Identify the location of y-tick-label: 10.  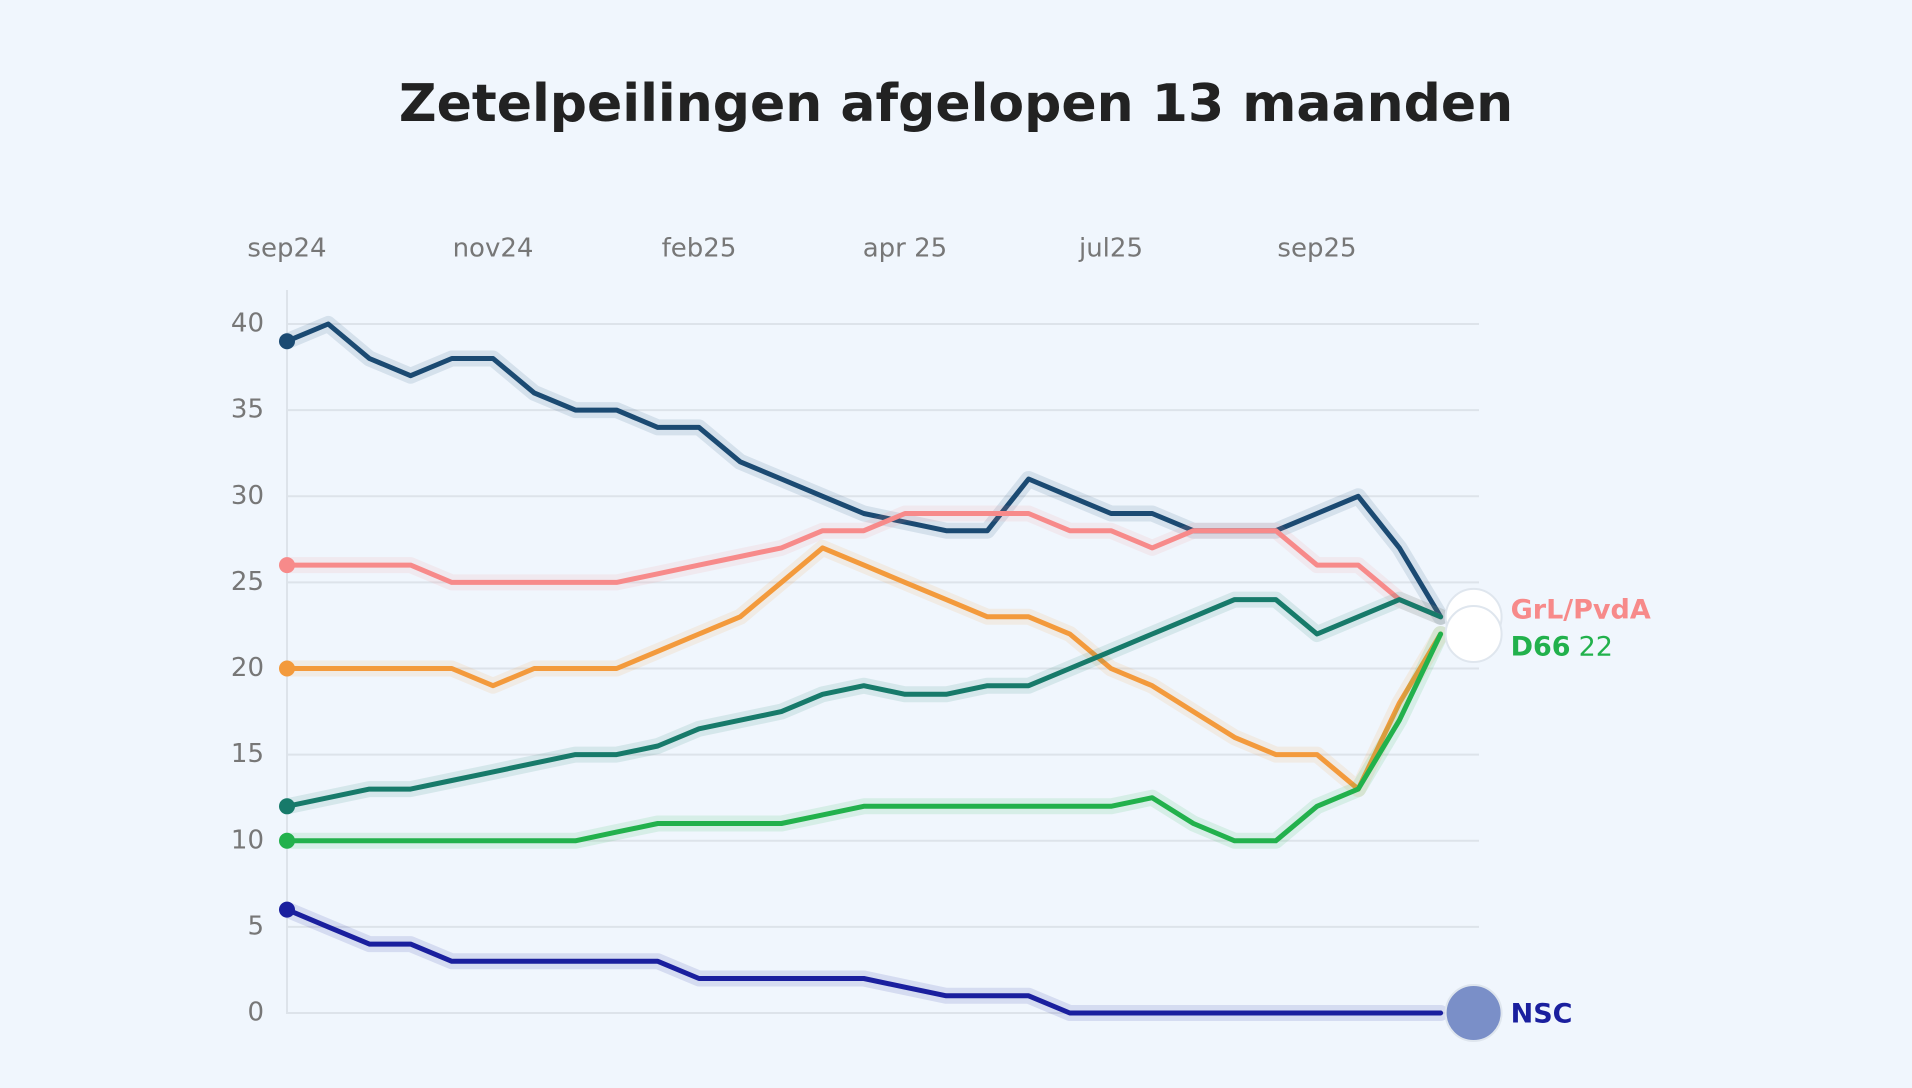
(247, 840).